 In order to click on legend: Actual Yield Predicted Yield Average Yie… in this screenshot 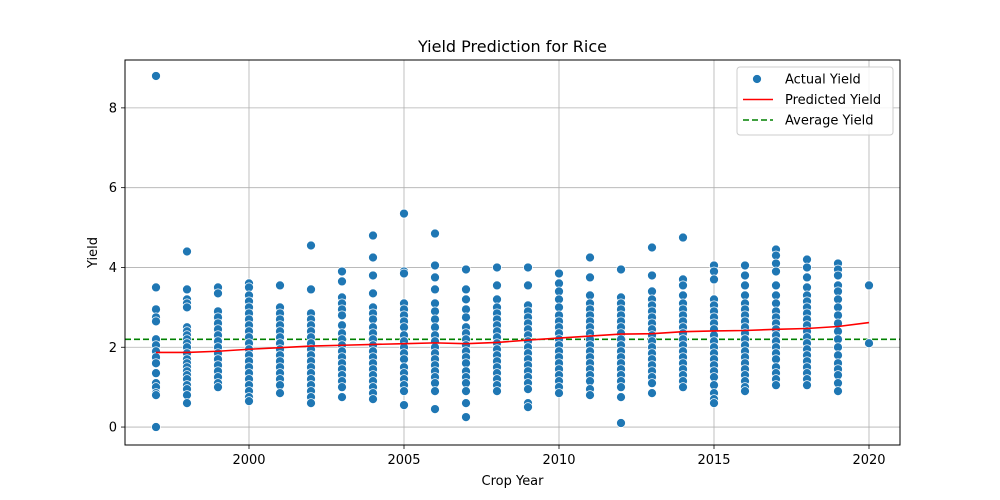, I will do `click(815, 101)`.